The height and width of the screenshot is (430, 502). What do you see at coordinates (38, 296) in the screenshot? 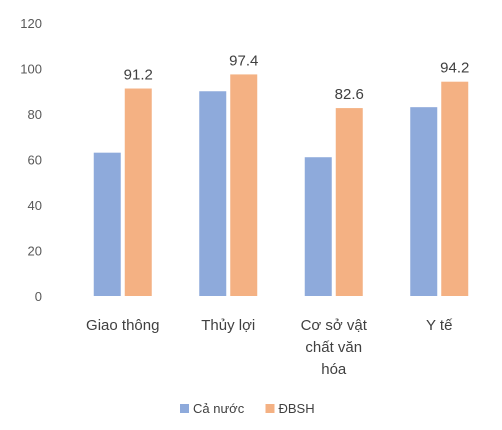
I see `y-tick-label: 0` at bounding box center [38, 296].